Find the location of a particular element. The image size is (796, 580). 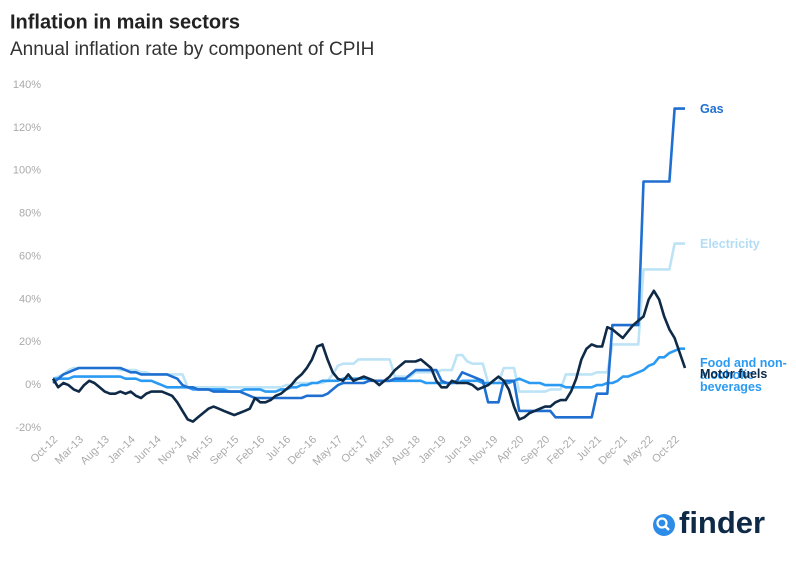

brand-icon is located at coordinates (664, 525).